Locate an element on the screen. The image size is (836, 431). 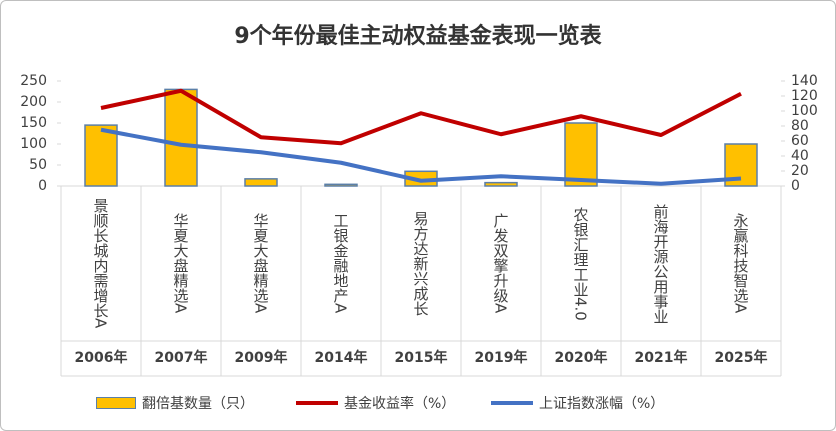
y-tick-label: 50 is located at coordinates (38, 165).